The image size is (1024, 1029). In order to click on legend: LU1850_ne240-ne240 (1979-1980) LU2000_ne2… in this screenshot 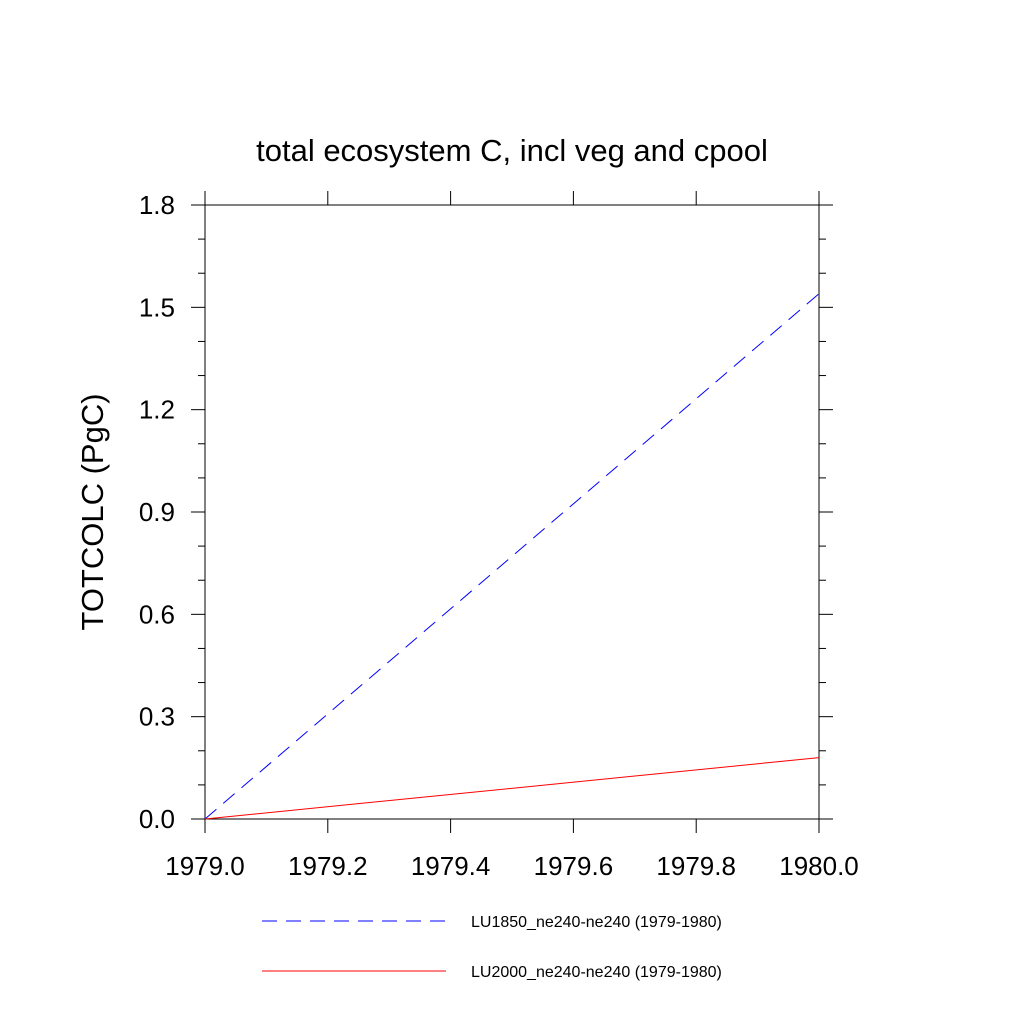, I will do `click(492, 947)`.